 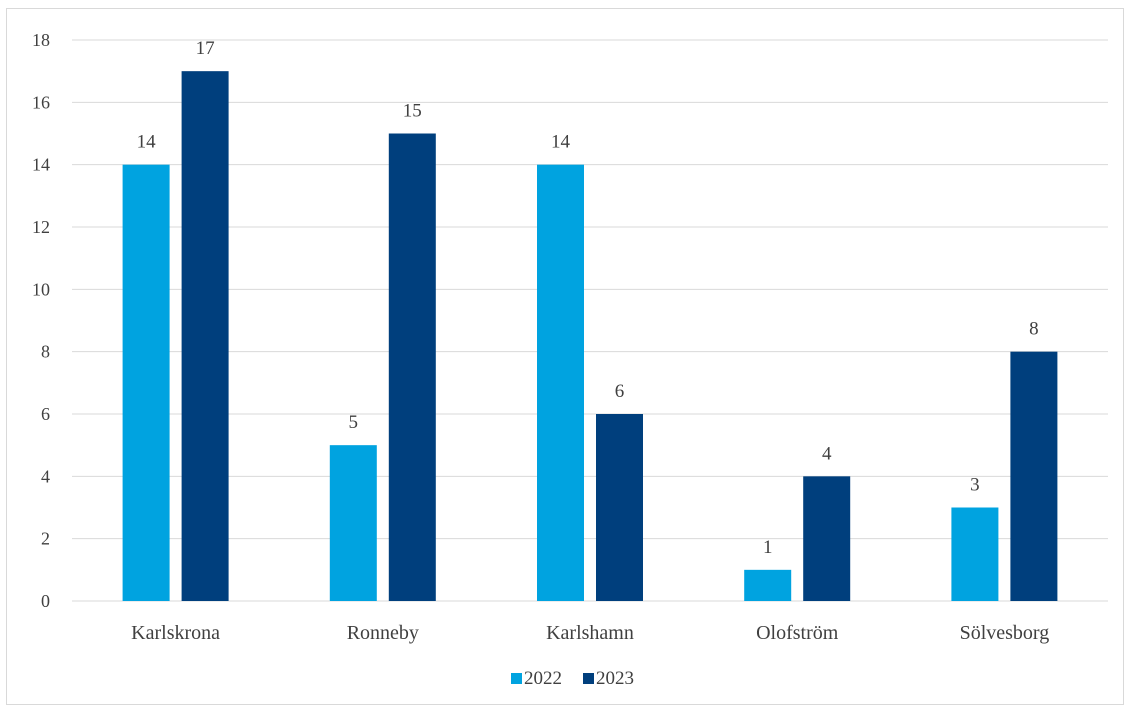 What do you see at coordinates (45, 539) in the screenshot?
I see `y-tick-label: 2` at bounding box center [45, 539].